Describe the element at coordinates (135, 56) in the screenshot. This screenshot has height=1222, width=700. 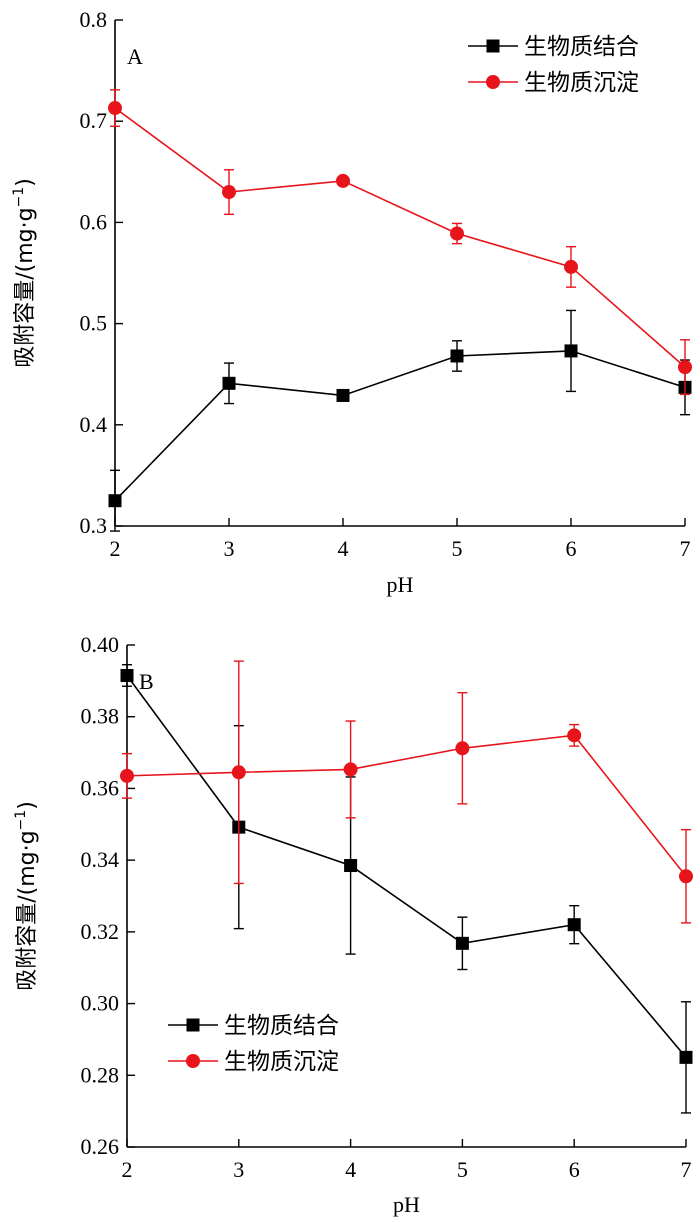
I see `panel-label: A` at that location.